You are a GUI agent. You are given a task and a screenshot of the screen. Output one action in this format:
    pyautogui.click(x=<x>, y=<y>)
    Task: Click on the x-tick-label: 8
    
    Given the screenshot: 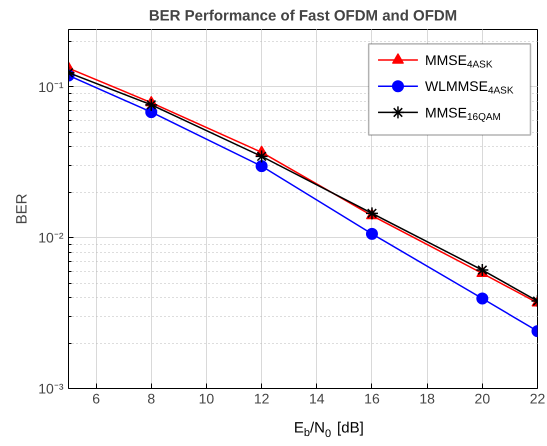 What is the action you would take?
    pyautogui.click(x=151, y=398)
    